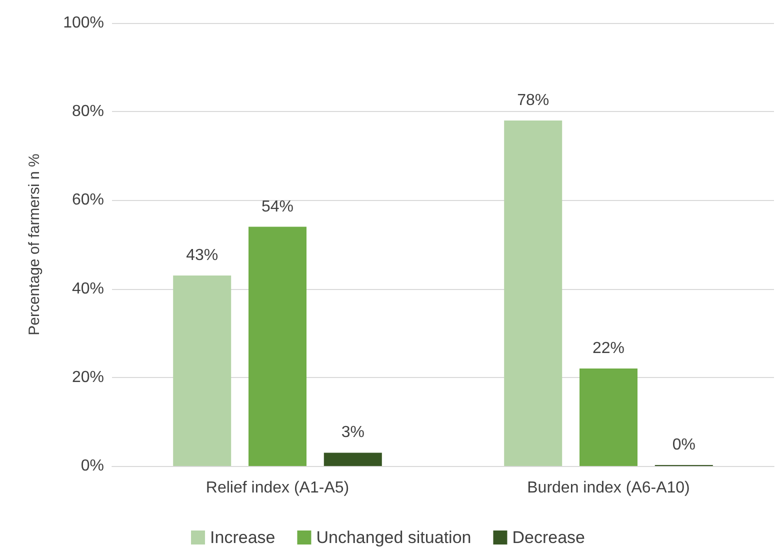 The height and width of the screenshot is (551, 776). Describe the element at coordinates (243, 537) in the screenshot. I see `legend-label: Increase` at that location.